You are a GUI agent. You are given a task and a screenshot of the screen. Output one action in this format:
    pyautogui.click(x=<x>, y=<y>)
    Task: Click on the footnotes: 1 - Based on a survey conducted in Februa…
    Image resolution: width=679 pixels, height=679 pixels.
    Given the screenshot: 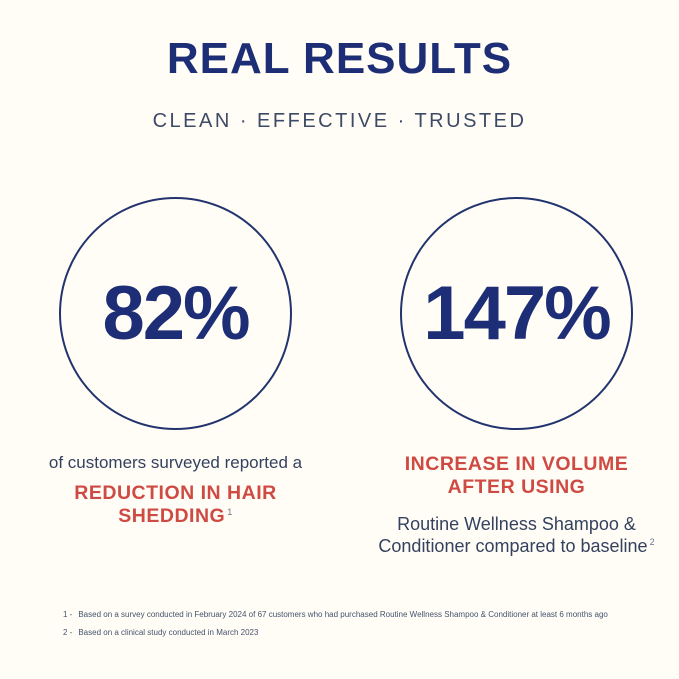 What is the action you would take?
    pyautogui.click(x=358, y=628)
    